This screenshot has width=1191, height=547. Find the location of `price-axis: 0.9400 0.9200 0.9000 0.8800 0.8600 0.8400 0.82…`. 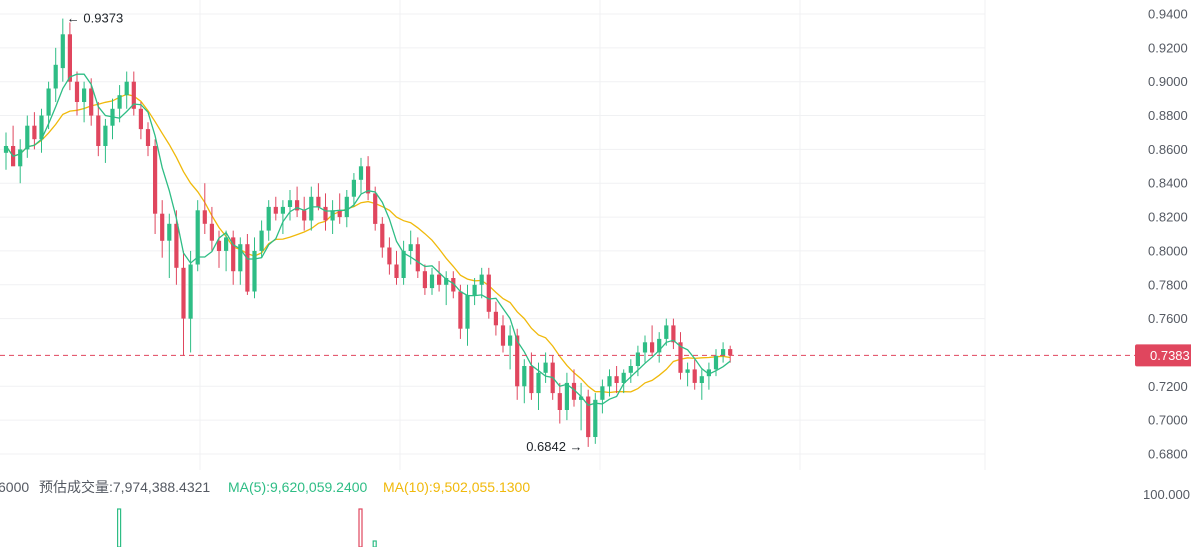

price-axis: 0.9400 0.9200 0.9000 0.8800 0.8600 0.8400 0.82… is located at coordinates (1168, 234).